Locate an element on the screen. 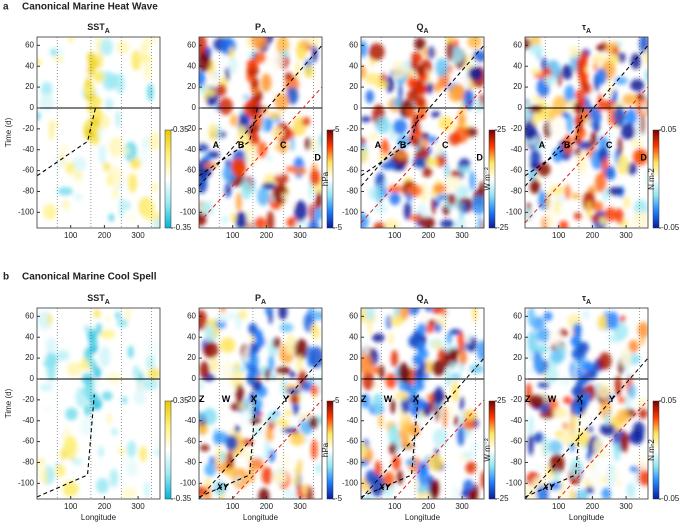  x-tick-label: 300 is located at coordinates (300, 235).